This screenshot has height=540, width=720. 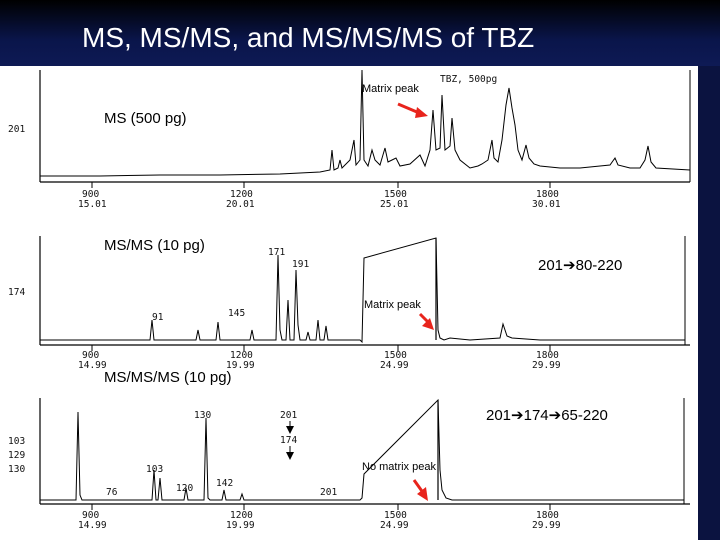 What do you see at coordinates (394, 365) in the screenshot?
I see `panel2-tick-time-2: 24.99` at bounding box center [394, 365].